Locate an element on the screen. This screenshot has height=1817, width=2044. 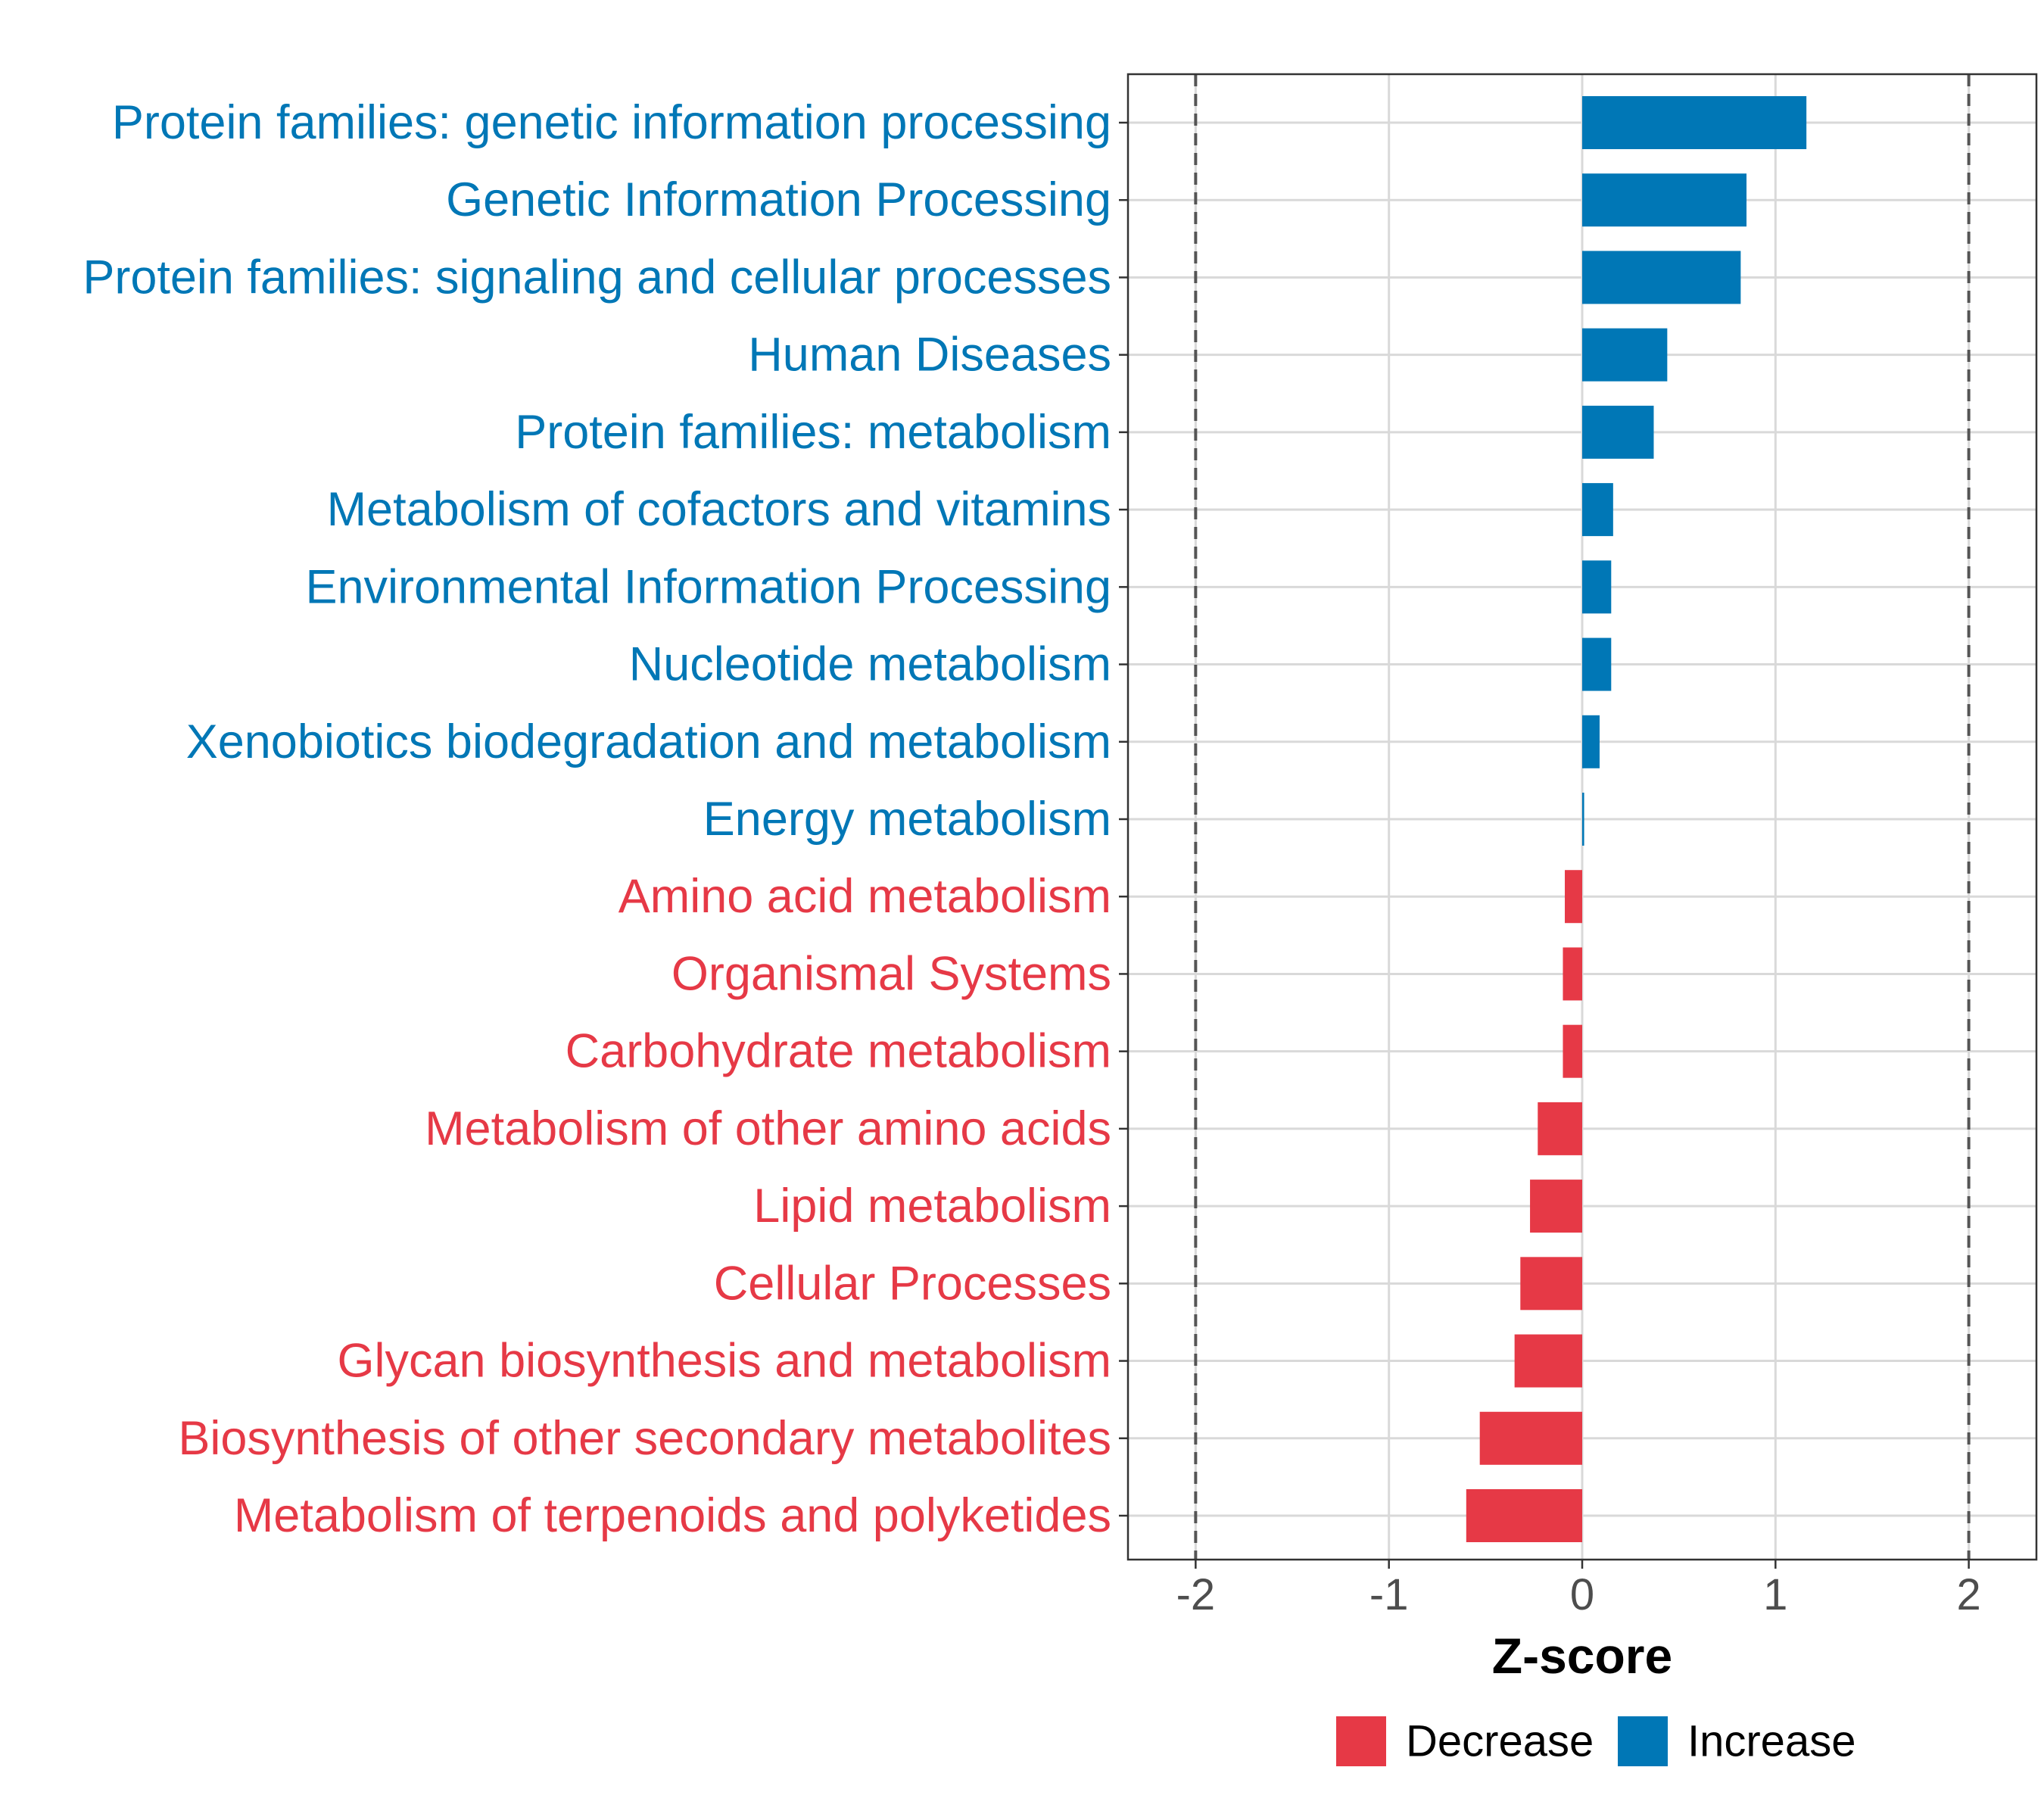
y-tick-label: Human Diseases is located at coordinates (929, 355).